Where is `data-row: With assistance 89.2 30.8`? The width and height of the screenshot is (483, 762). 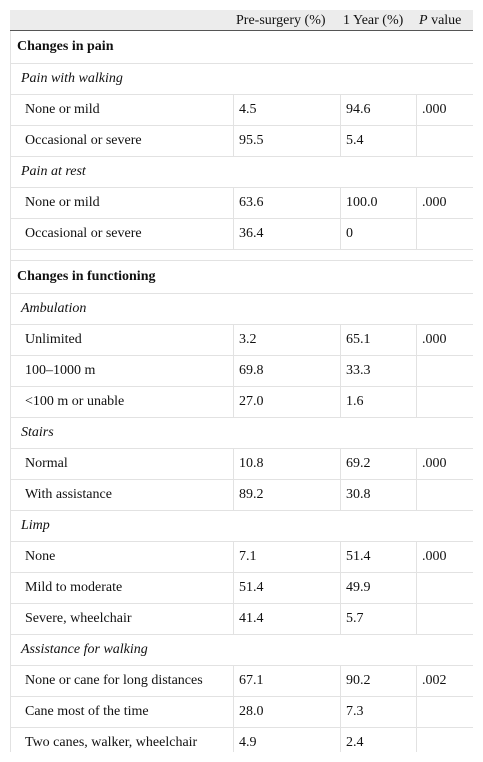 data-row: With assistance 89.2 30.8 is located at coordinates (241, 495).